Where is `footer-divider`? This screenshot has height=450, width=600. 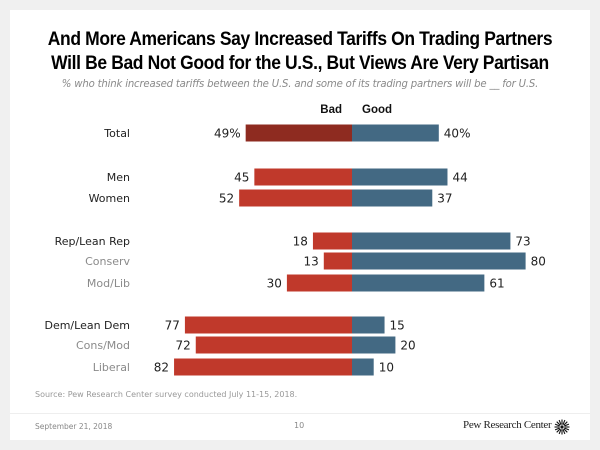
footer-divider is located at coordinates (300, 413).